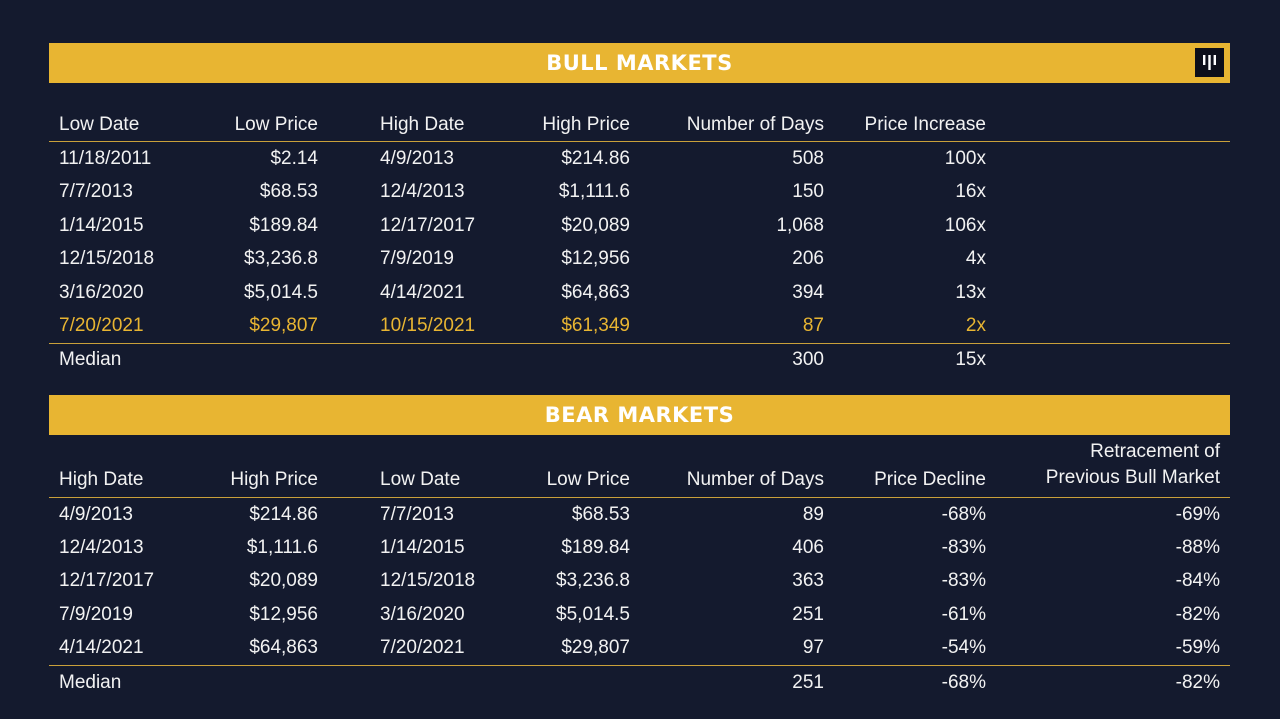 The height and width of the screenshot is (719, 1280). What do you see at coordinates (1197, 614) in the screenshot?
I see `cell-retracement: -82%` at bounding box center [1197, 614].